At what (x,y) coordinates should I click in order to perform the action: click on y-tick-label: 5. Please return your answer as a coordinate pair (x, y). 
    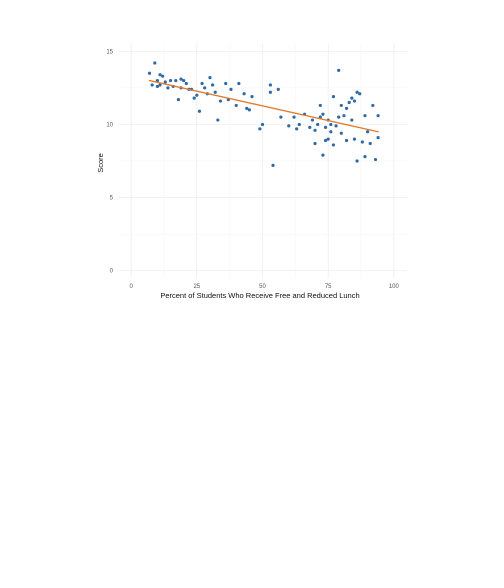
    Looking at the image, I should click on (112, 199).